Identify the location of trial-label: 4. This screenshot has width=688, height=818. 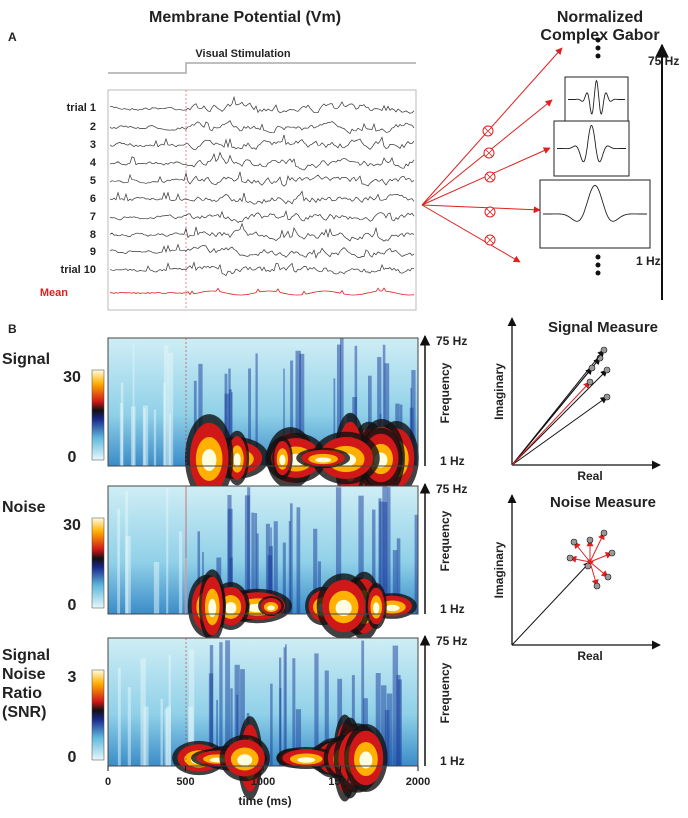
(93, 163).